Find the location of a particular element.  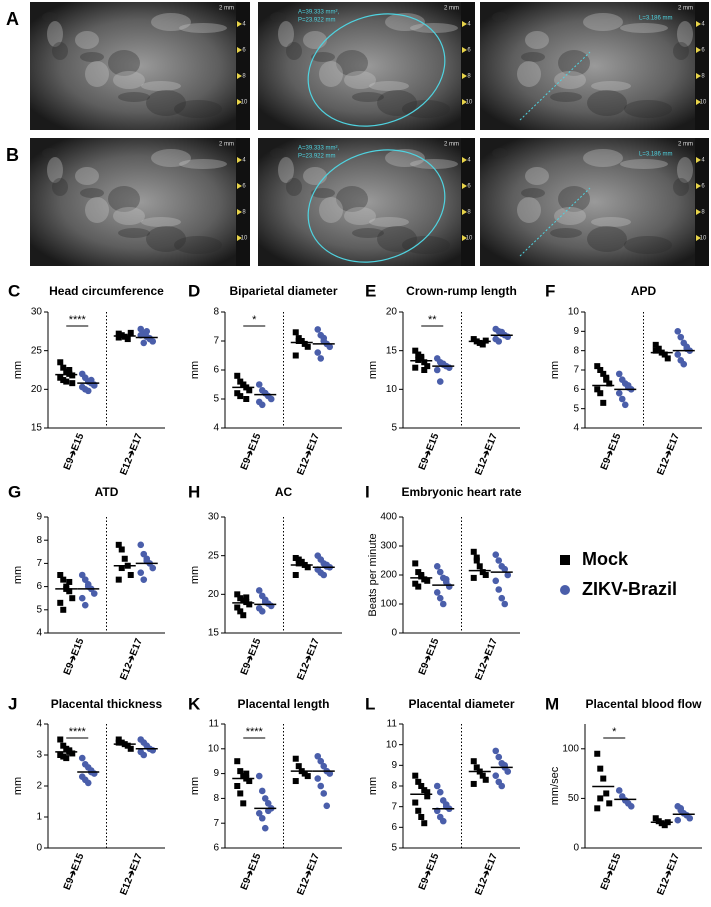

y-tick-label: 6 is located at coordinates (576, 389).